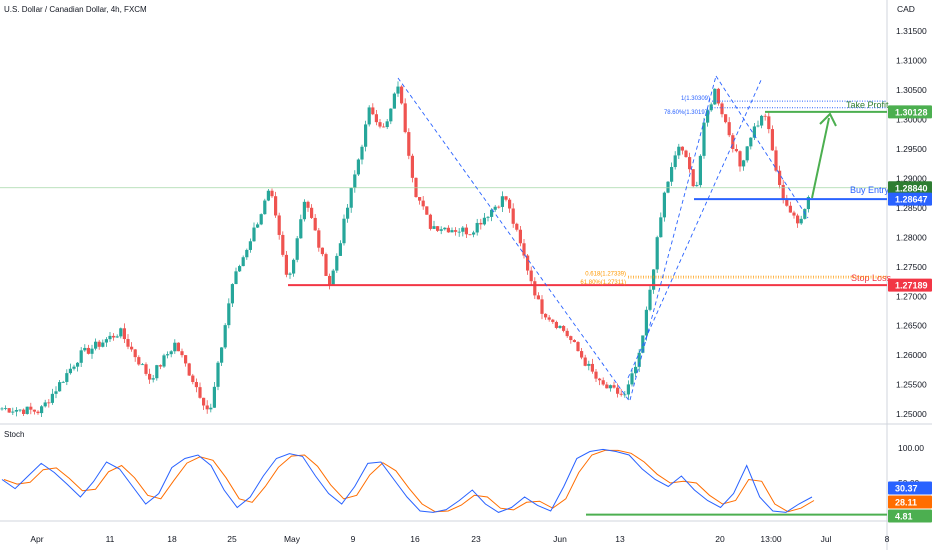  Describe the element at coordinates (911, 119) in the screenshot. I see `price-tick-label: 1.30000` at that location.